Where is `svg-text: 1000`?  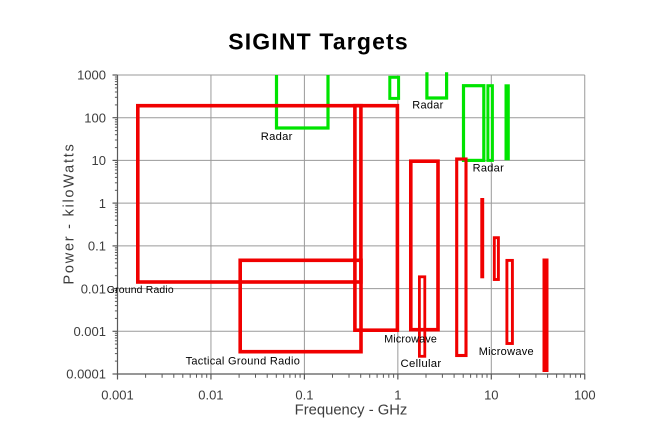 svg-text: 1000 is located at coordinates (91, 75).